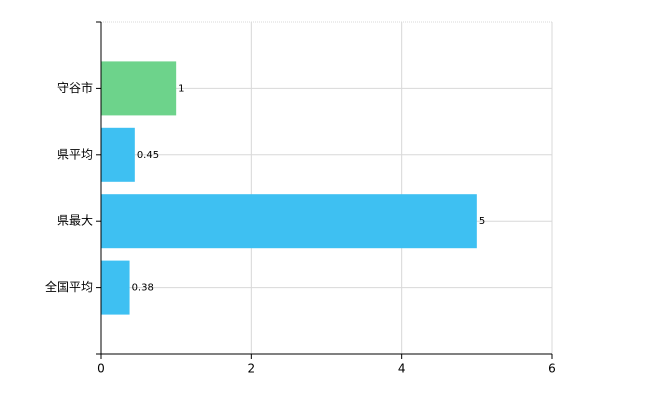 The width and height of the screenshot is (650, 400). Describe the element at coordinates (75, 221) in the screenshot. I see `y-tick-label: 県最大` at that location.